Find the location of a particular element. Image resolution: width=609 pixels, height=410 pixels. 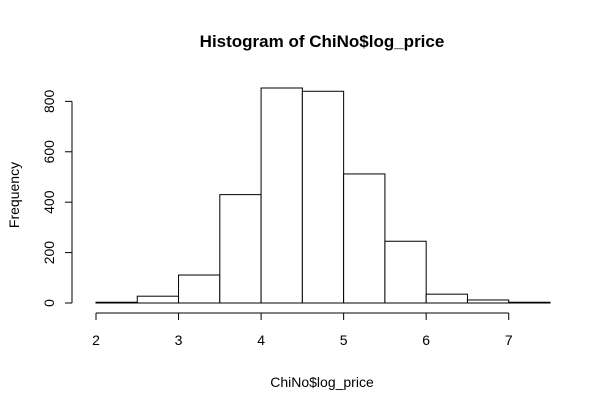

x-tick-label-3: 3 is located at coordinates (179, 340).